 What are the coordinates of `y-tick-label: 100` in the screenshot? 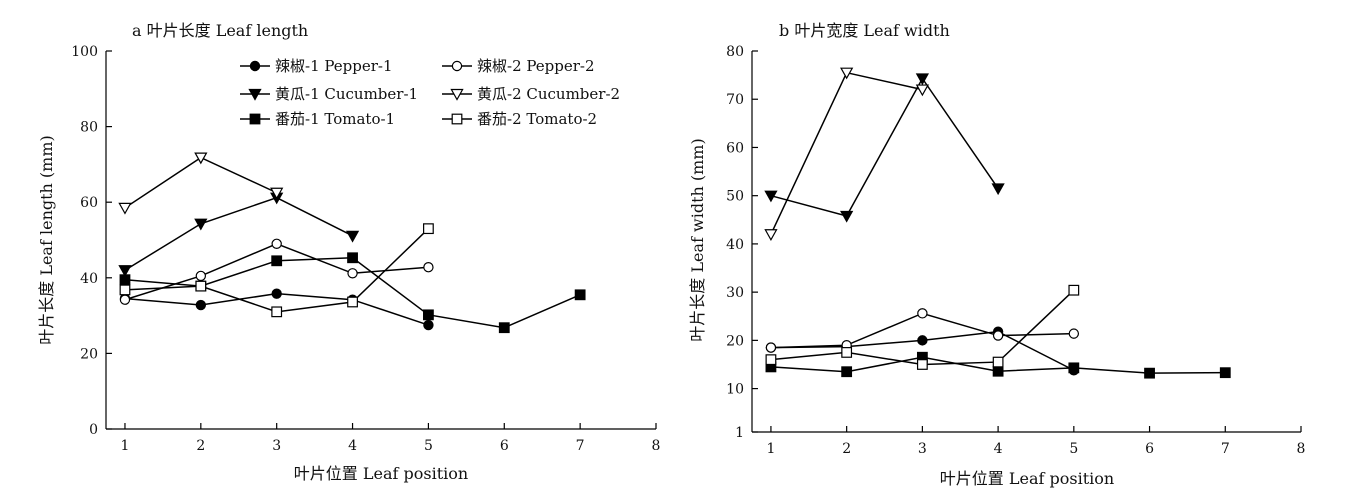 It's located at (84, 52).